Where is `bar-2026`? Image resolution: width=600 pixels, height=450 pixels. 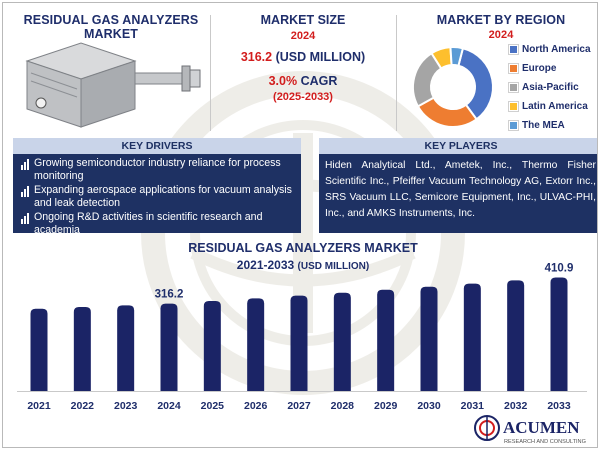 bar-2026 is located at coordinates (256, 344).